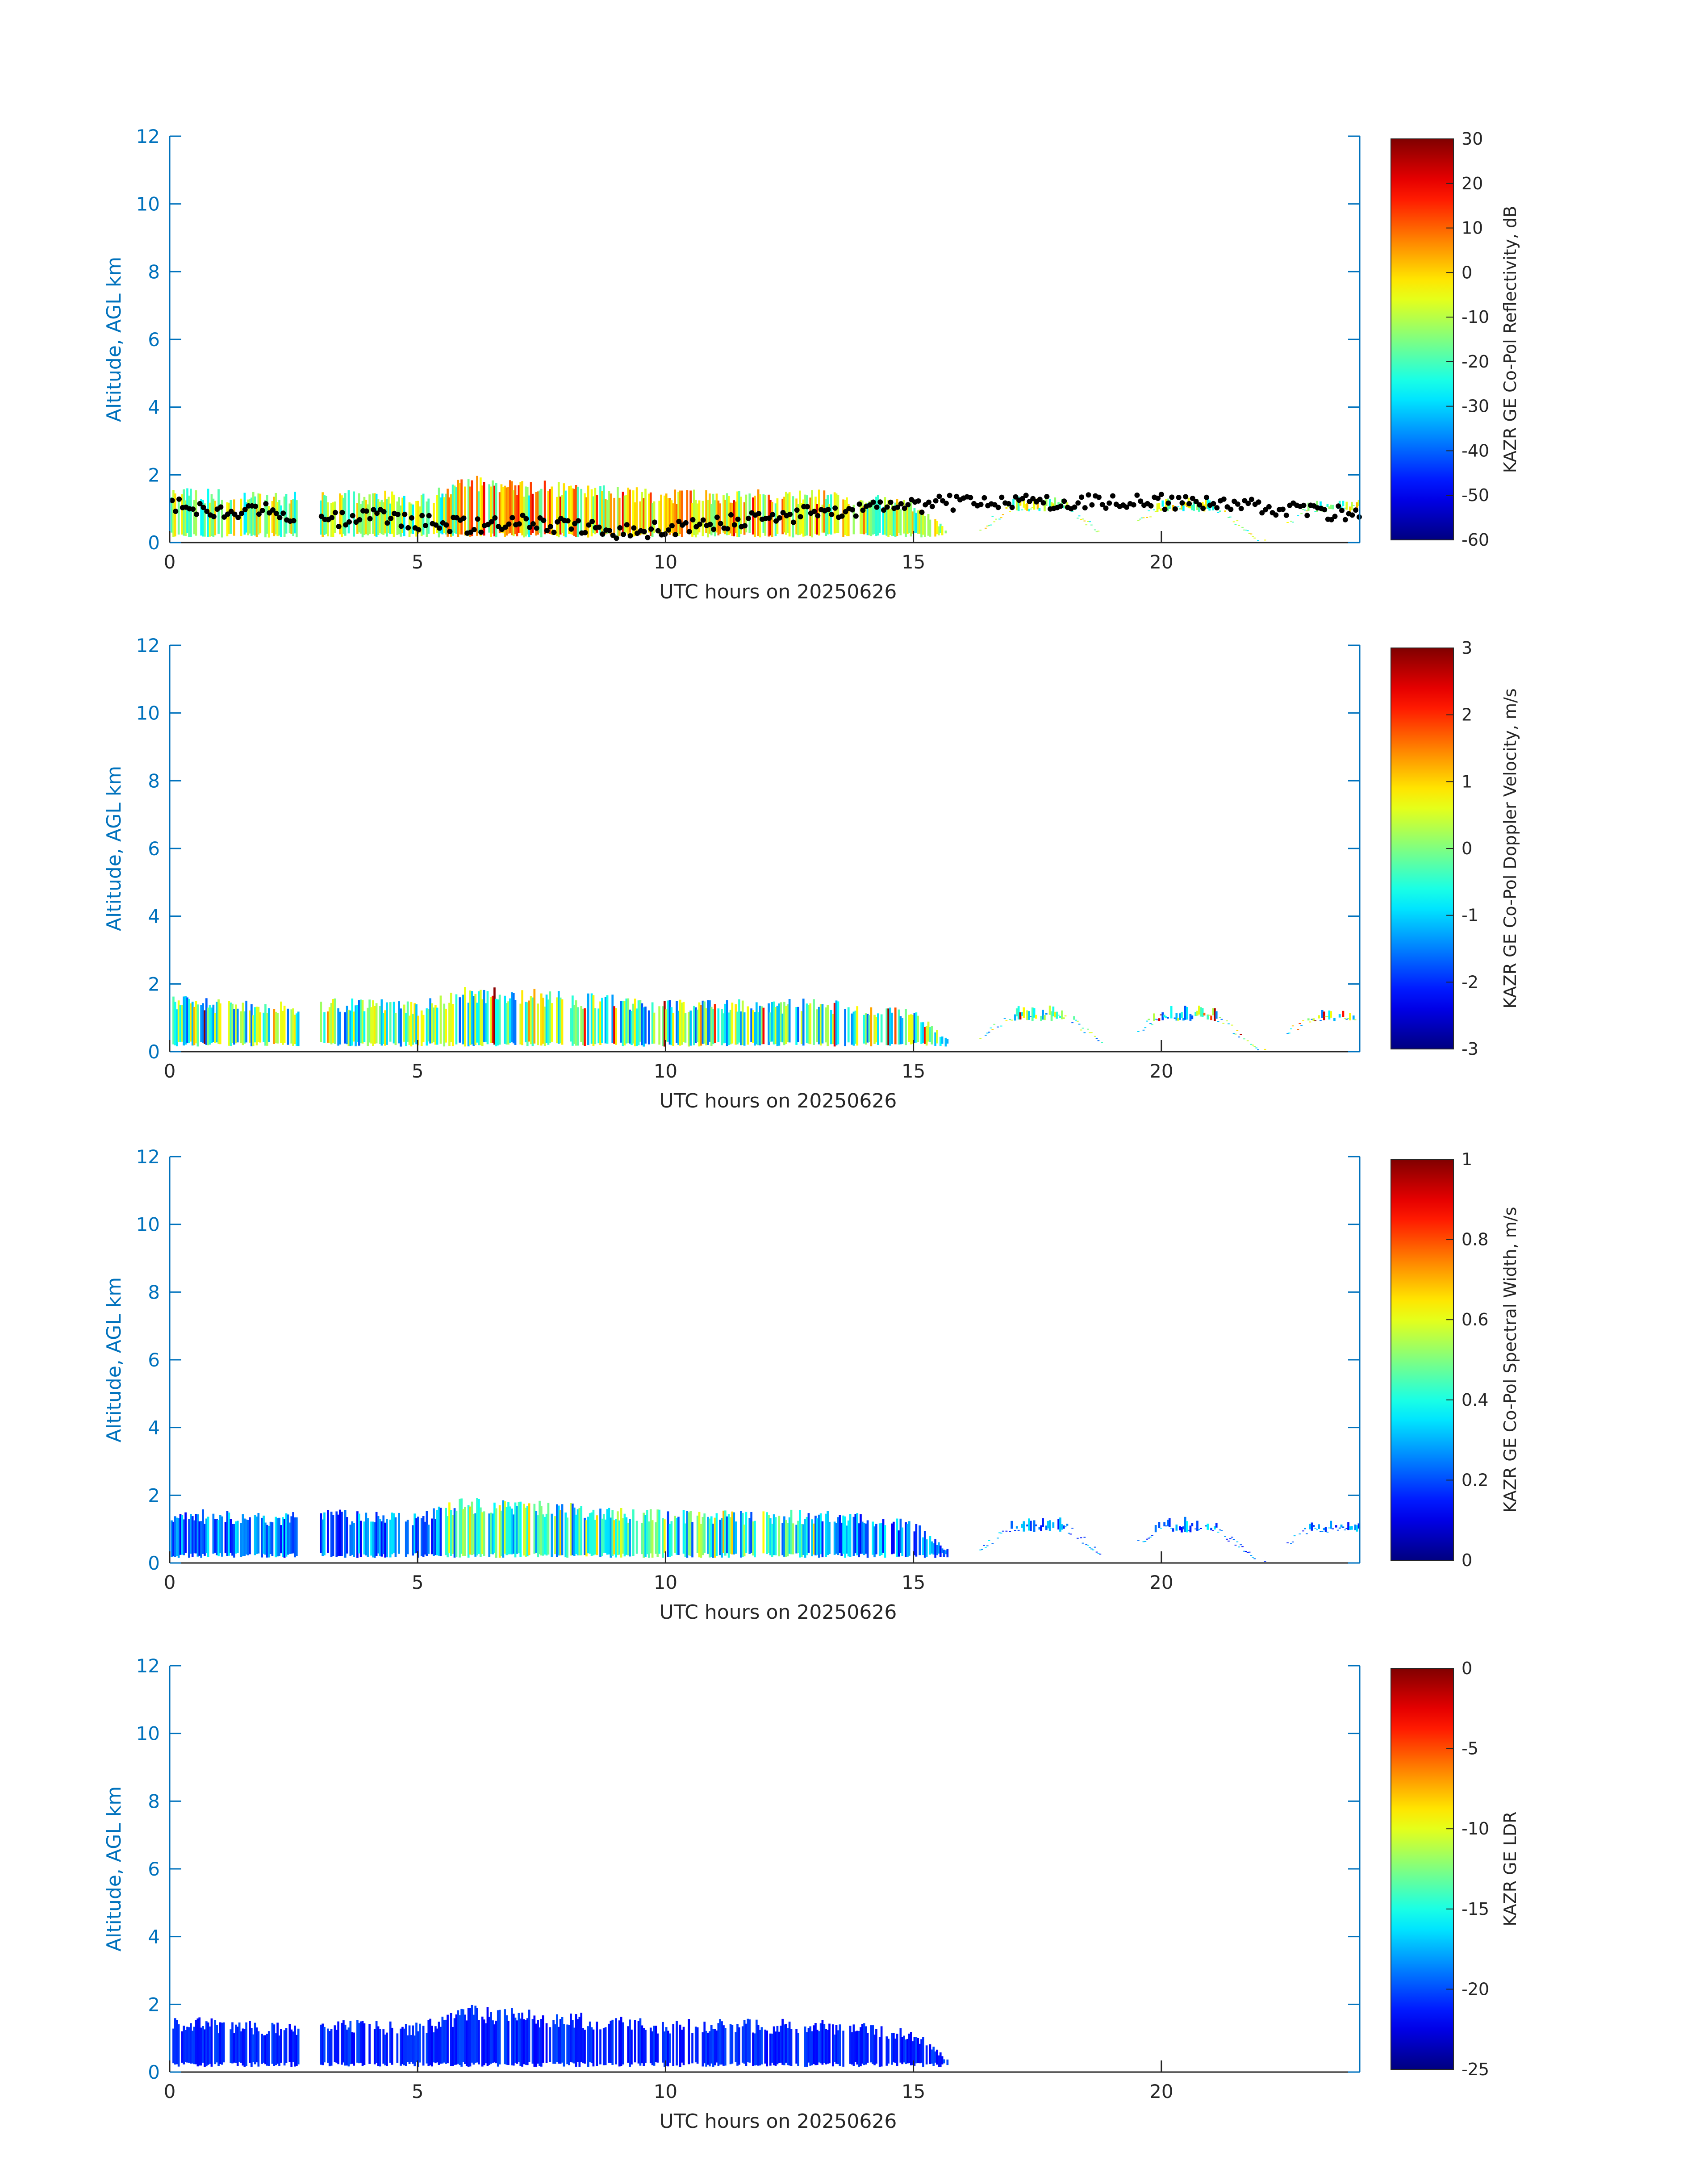 The image size is (1708, 2177). What do you see at coordinates (1472, 228) in the screenshot?
I see `colorbar-tick-label: 10` at bounding box center [1472, 228].